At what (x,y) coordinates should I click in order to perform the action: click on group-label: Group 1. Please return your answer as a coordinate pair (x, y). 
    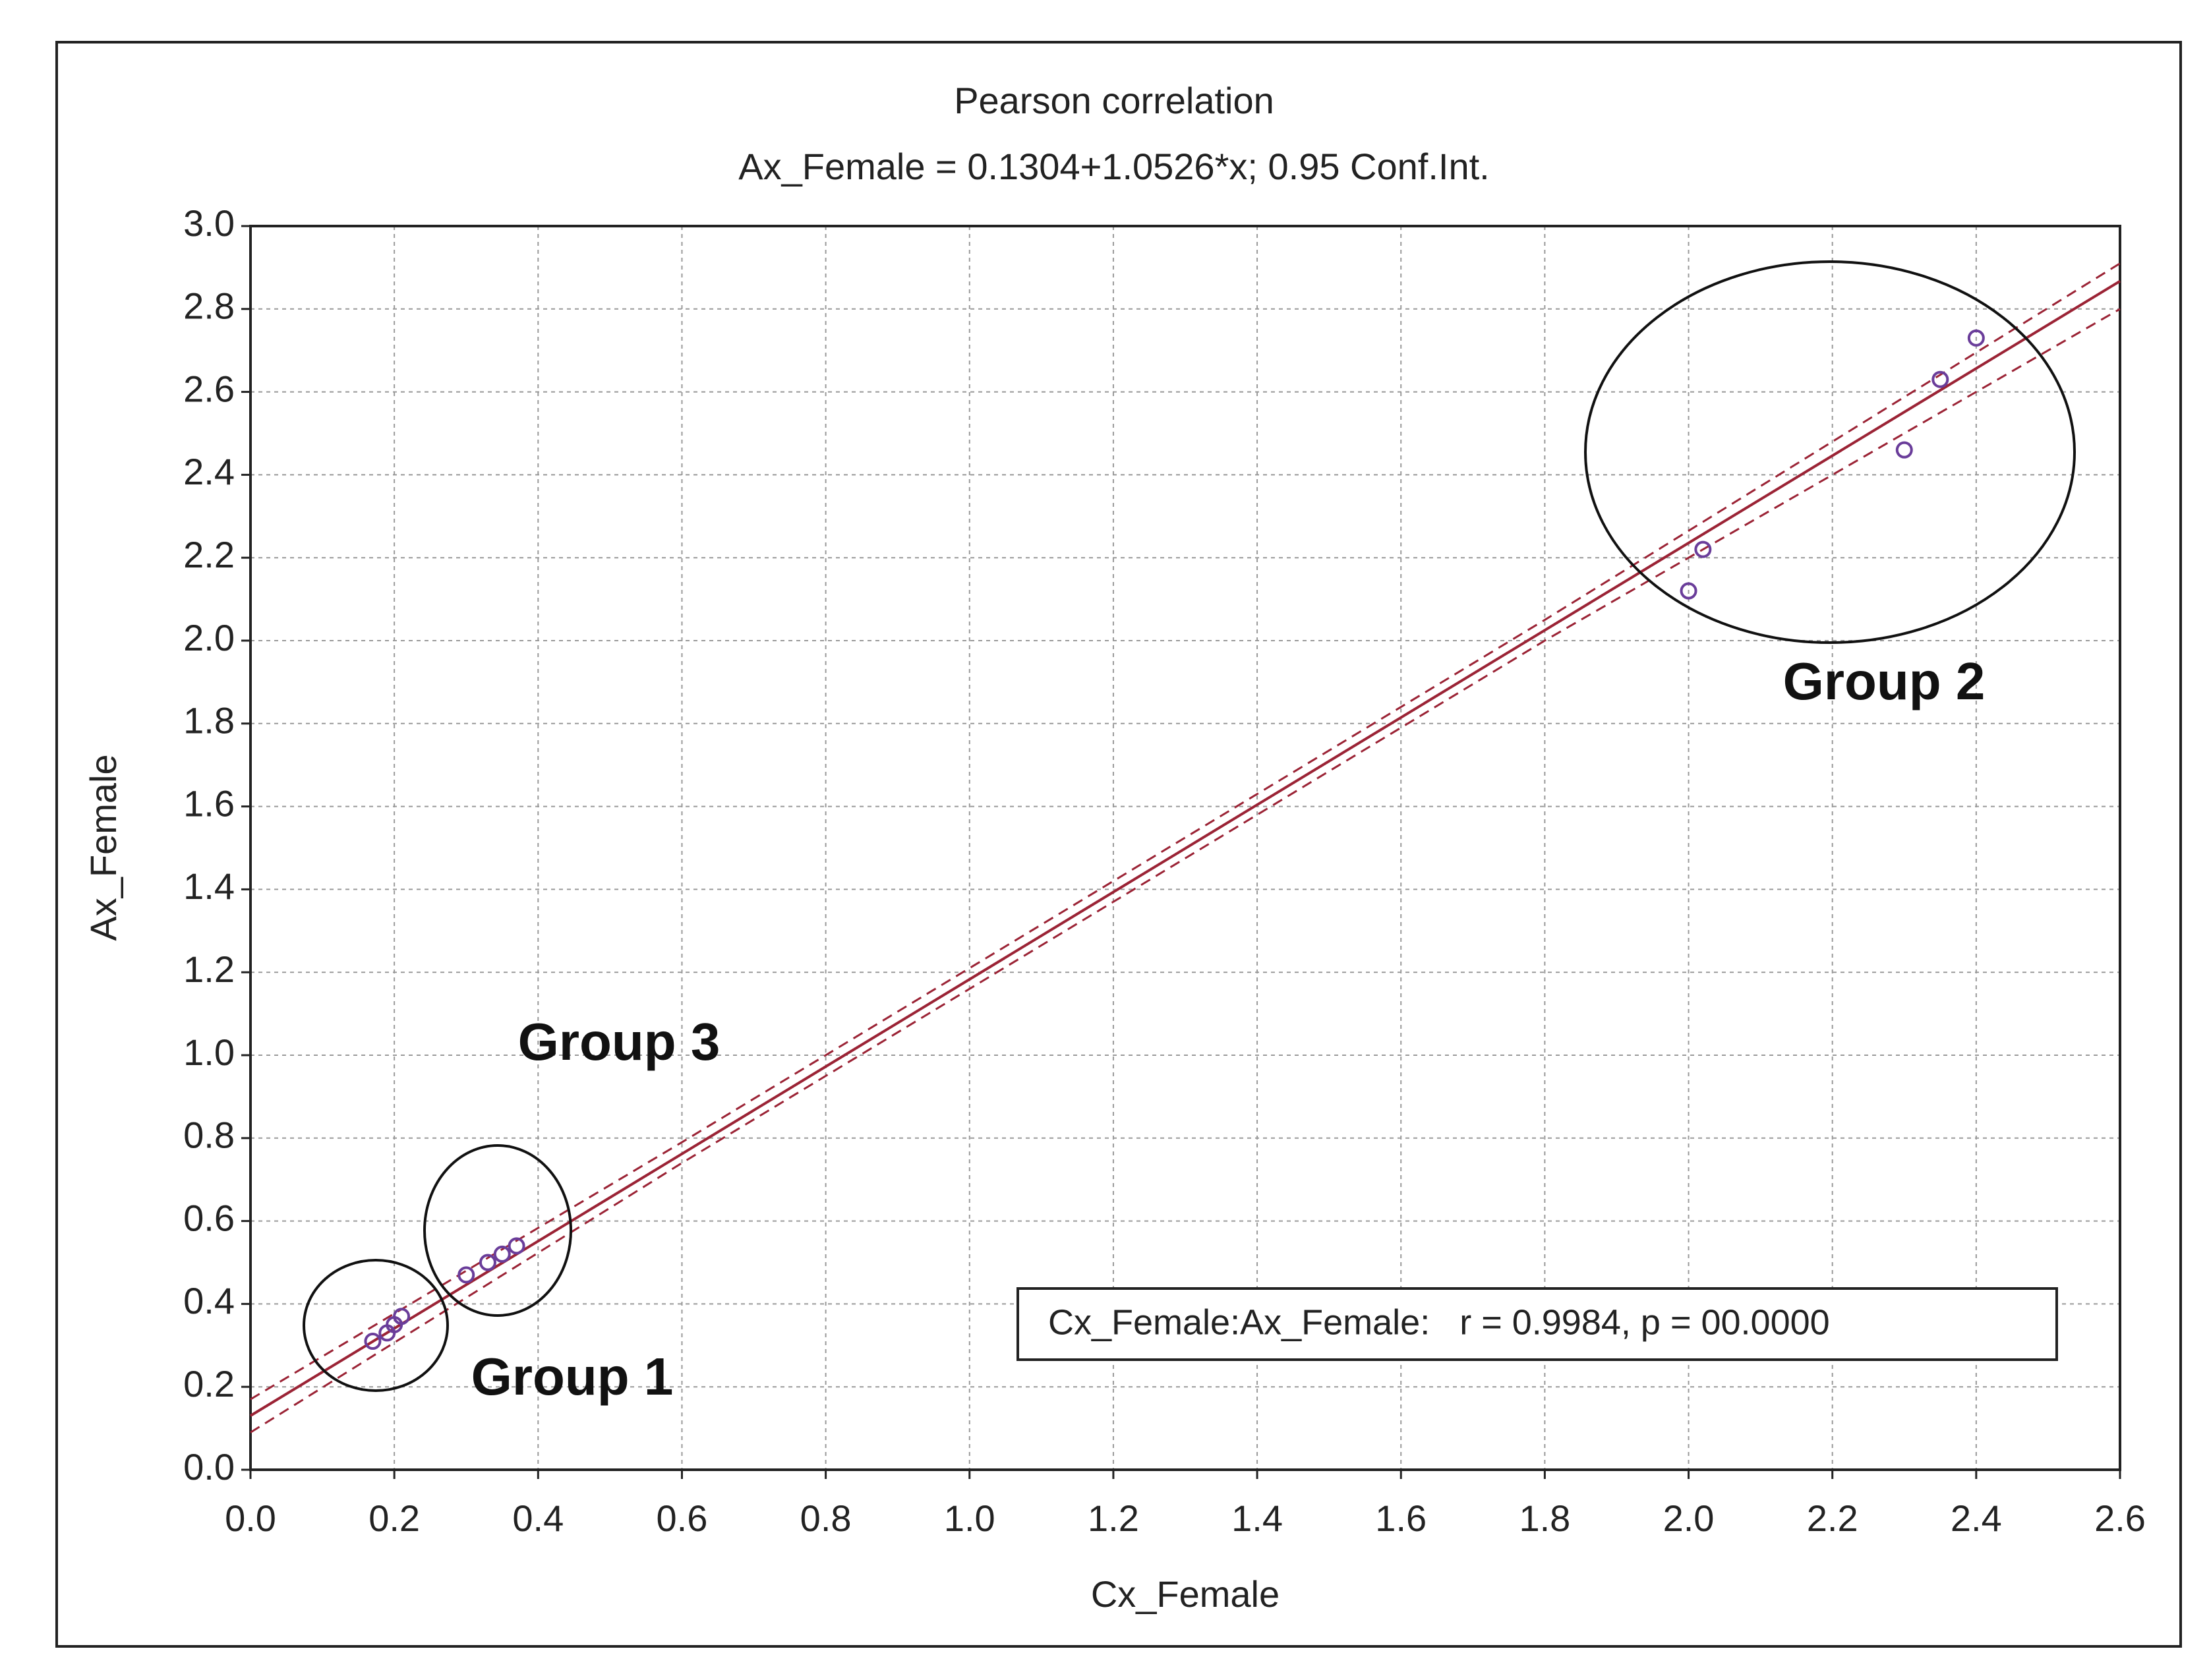
    Looking at the image, I should click on (572, 1376).